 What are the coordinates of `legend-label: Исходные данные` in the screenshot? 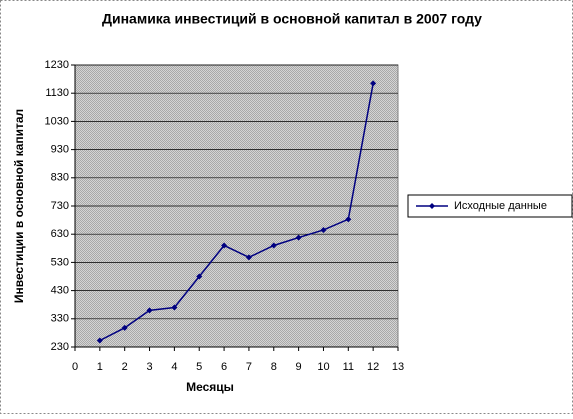 It's located at (500, 206).